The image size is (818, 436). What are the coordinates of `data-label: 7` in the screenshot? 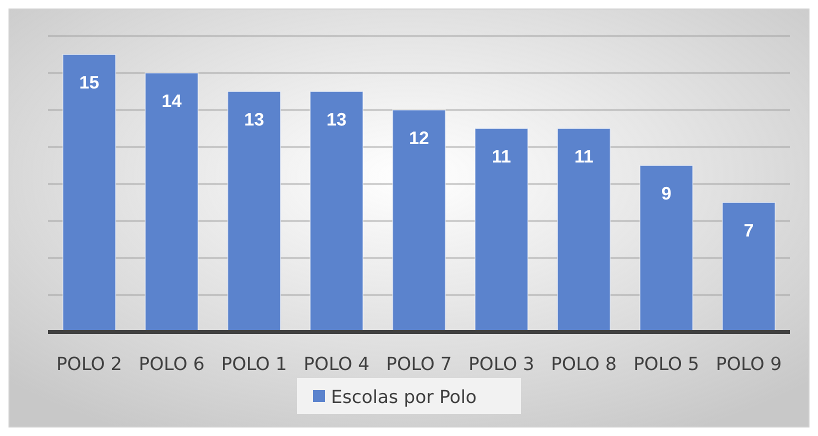 It's located at (749, 230).